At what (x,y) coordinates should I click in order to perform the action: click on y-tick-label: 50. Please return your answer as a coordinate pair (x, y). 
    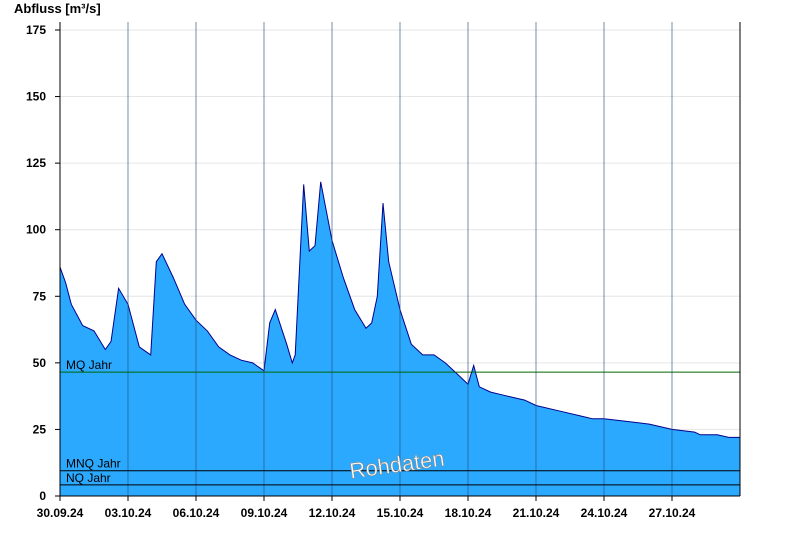
    Looking at the image, I should click on (40, 363).